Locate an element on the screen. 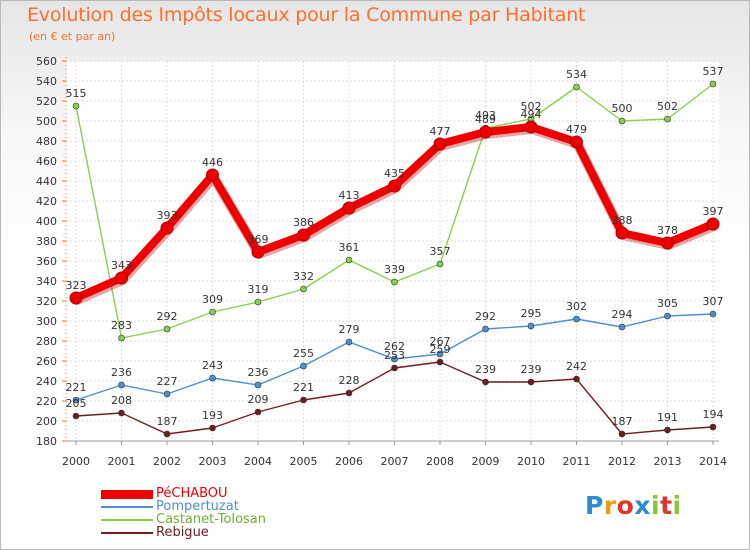 Image resolution: width=750 pixels, height=550 pixels. x-tick-label: 2001 is located at coordinates (122, 461).